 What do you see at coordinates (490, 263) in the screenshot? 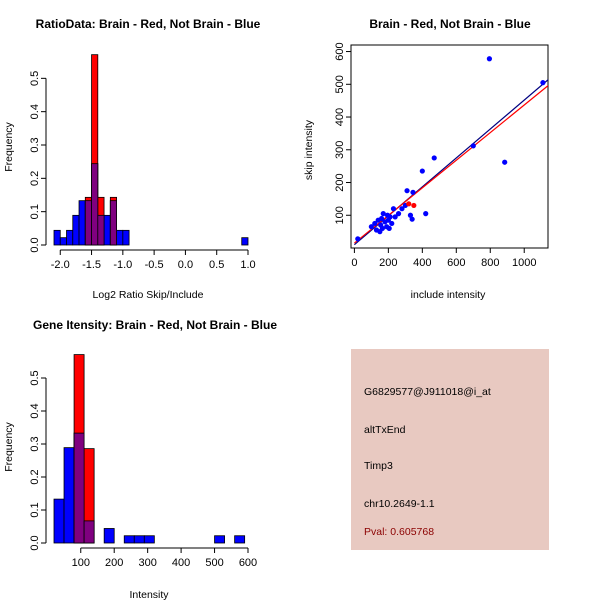
I see `x-tick-label: 800` at bounding box center [490, 263].